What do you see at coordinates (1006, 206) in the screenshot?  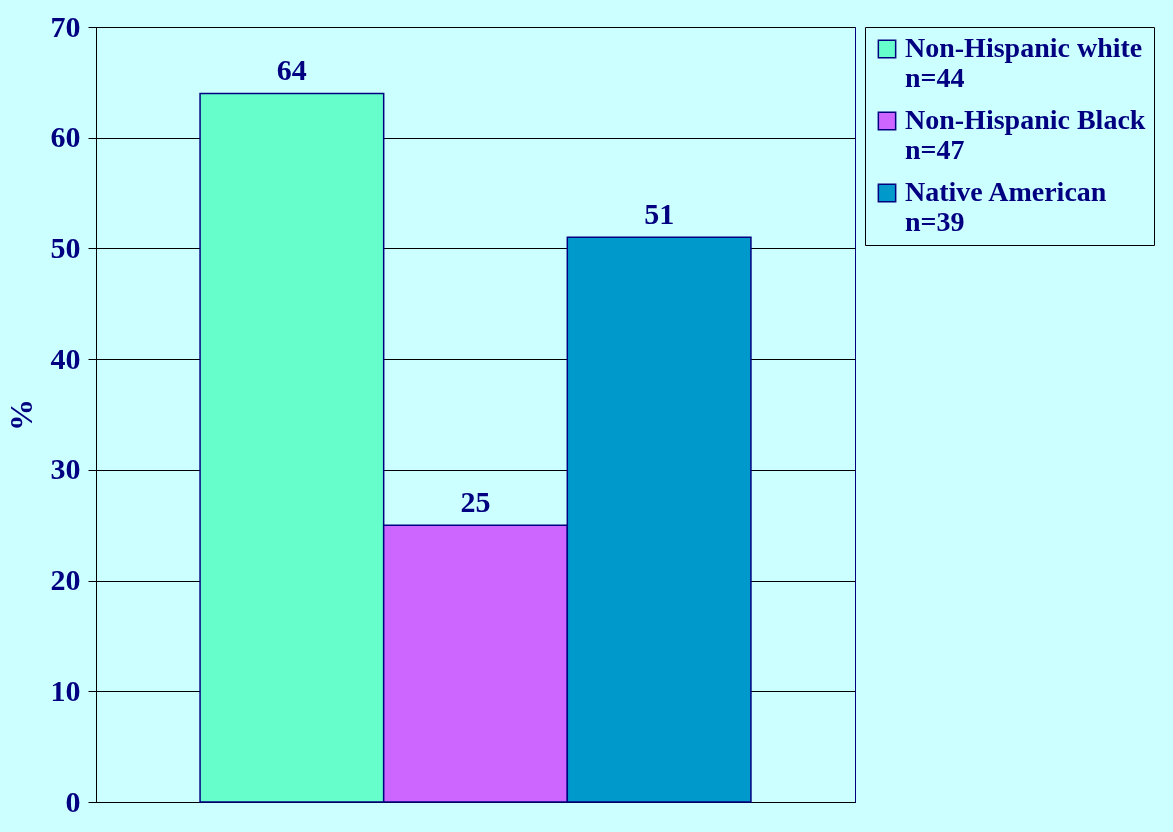 I see `legend-label: Native American n=39` at bounding box center [1006, 206].